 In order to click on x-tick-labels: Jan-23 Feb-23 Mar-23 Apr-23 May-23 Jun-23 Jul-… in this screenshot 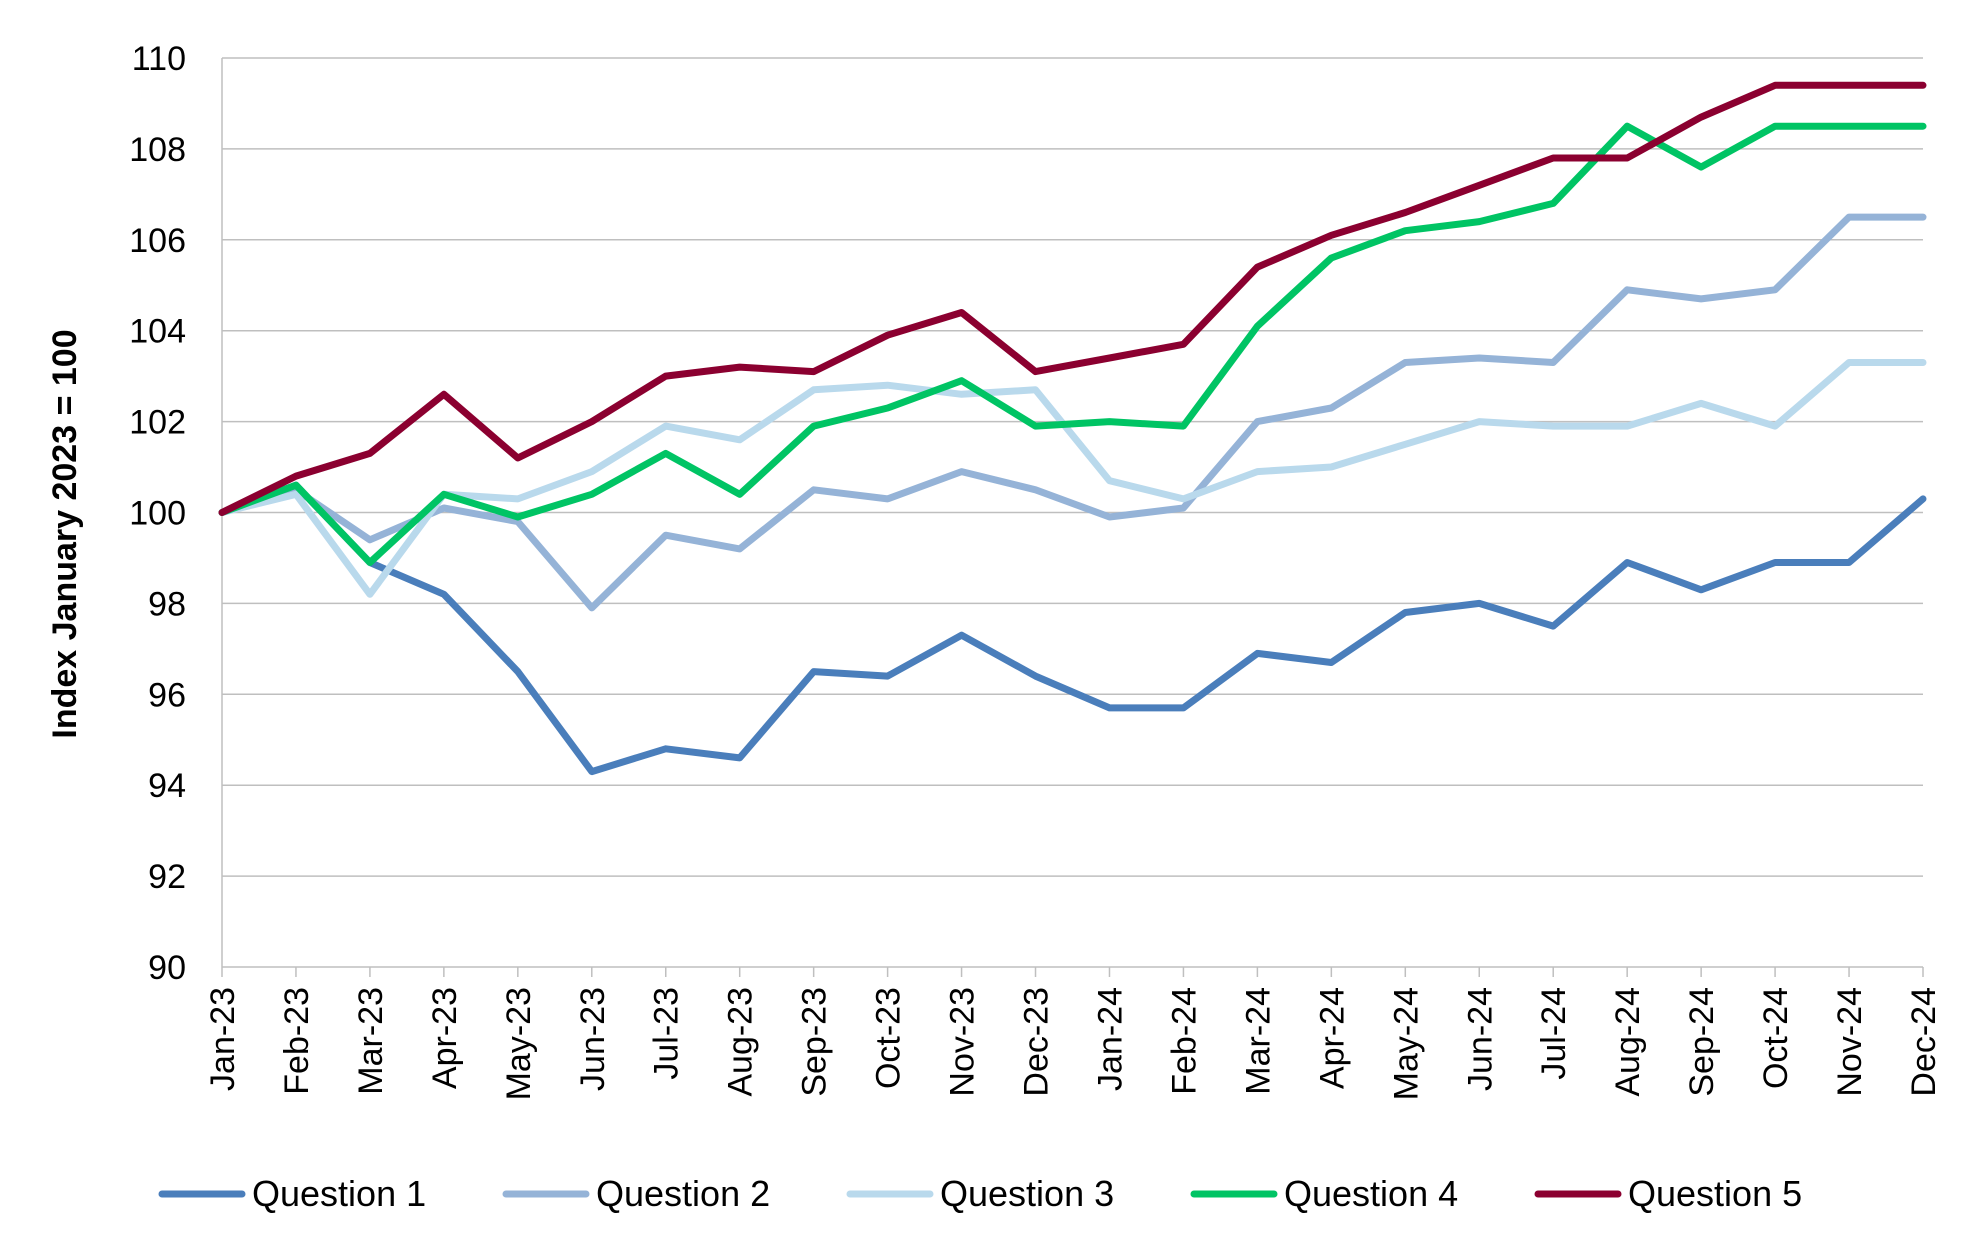, I will do `click(1073, 1043)`.